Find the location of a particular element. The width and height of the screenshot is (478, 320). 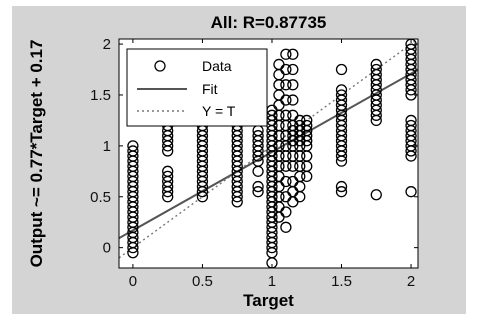

y-tick-label: 1.5 is located at coordinates (100, 95).